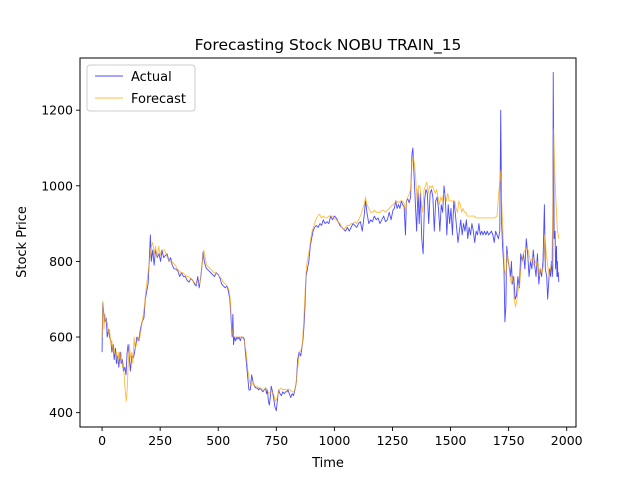 The image size is (640, 480). Describe the element at coordinates (141, 88) in the screenshot. I see `legend: Actual Forecast` at that location.